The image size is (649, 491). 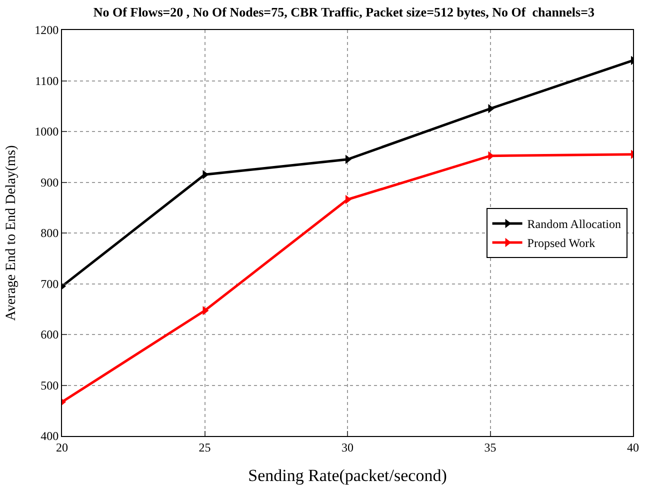 What do you see at coordinates (46, 30) in the screenshot?
I see `y-tick-label: 1200` at bounding box center [46, 30].